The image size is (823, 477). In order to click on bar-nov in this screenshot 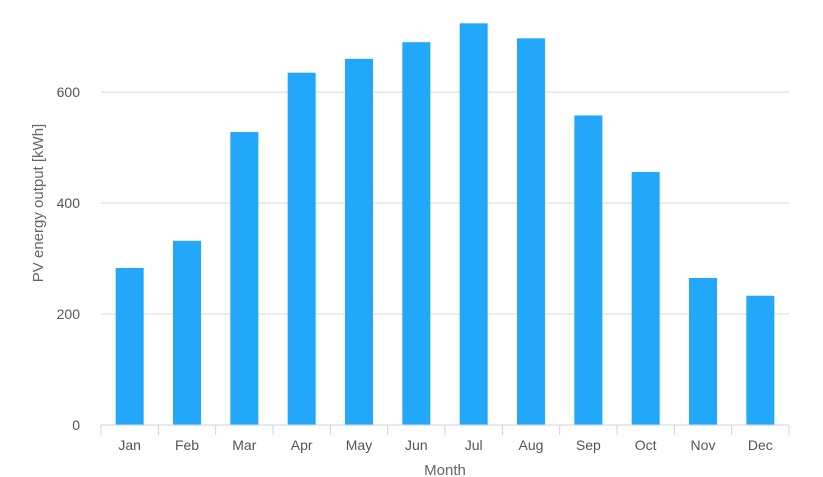, I will do `click(703, 351)`.